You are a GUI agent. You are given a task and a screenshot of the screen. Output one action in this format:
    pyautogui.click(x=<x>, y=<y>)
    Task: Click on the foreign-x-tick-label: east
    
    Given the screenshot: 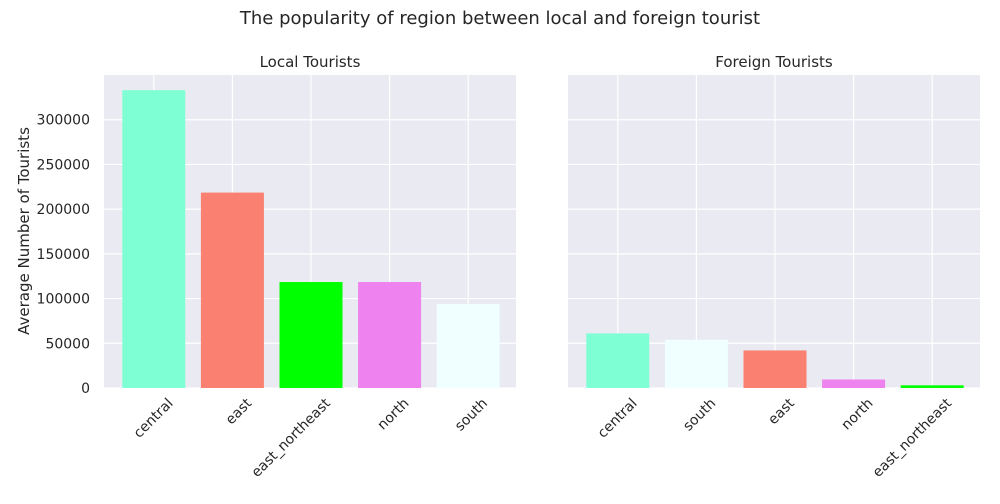 What is the action you would take?
    pyautogui.click(x=781, y=411)
    